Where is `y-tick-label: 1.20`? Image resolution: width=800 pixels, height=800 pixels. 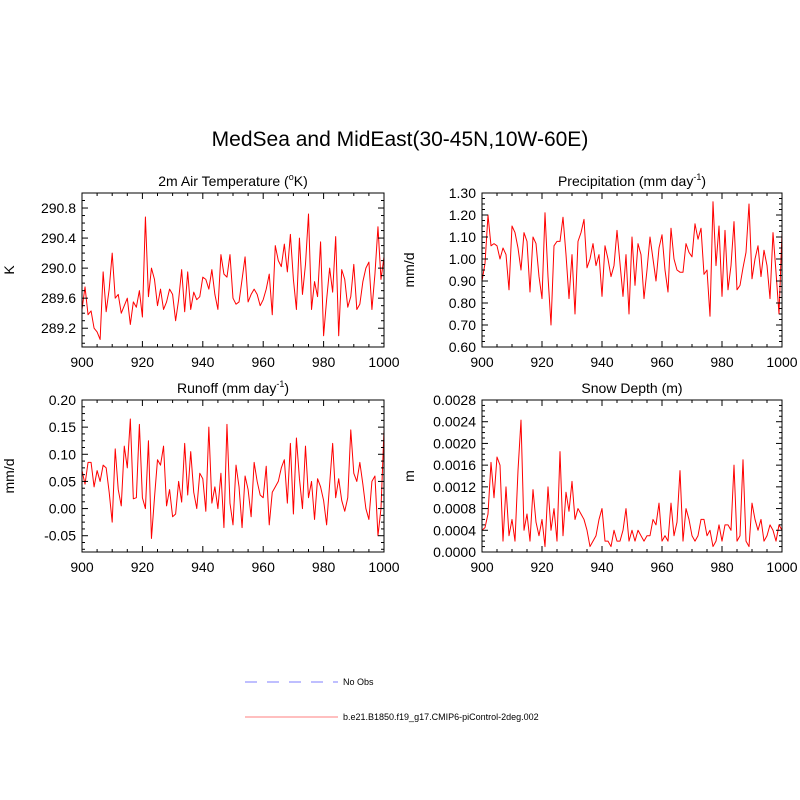 y-tick-label: 1.20 is located at coordinates (462, 215).